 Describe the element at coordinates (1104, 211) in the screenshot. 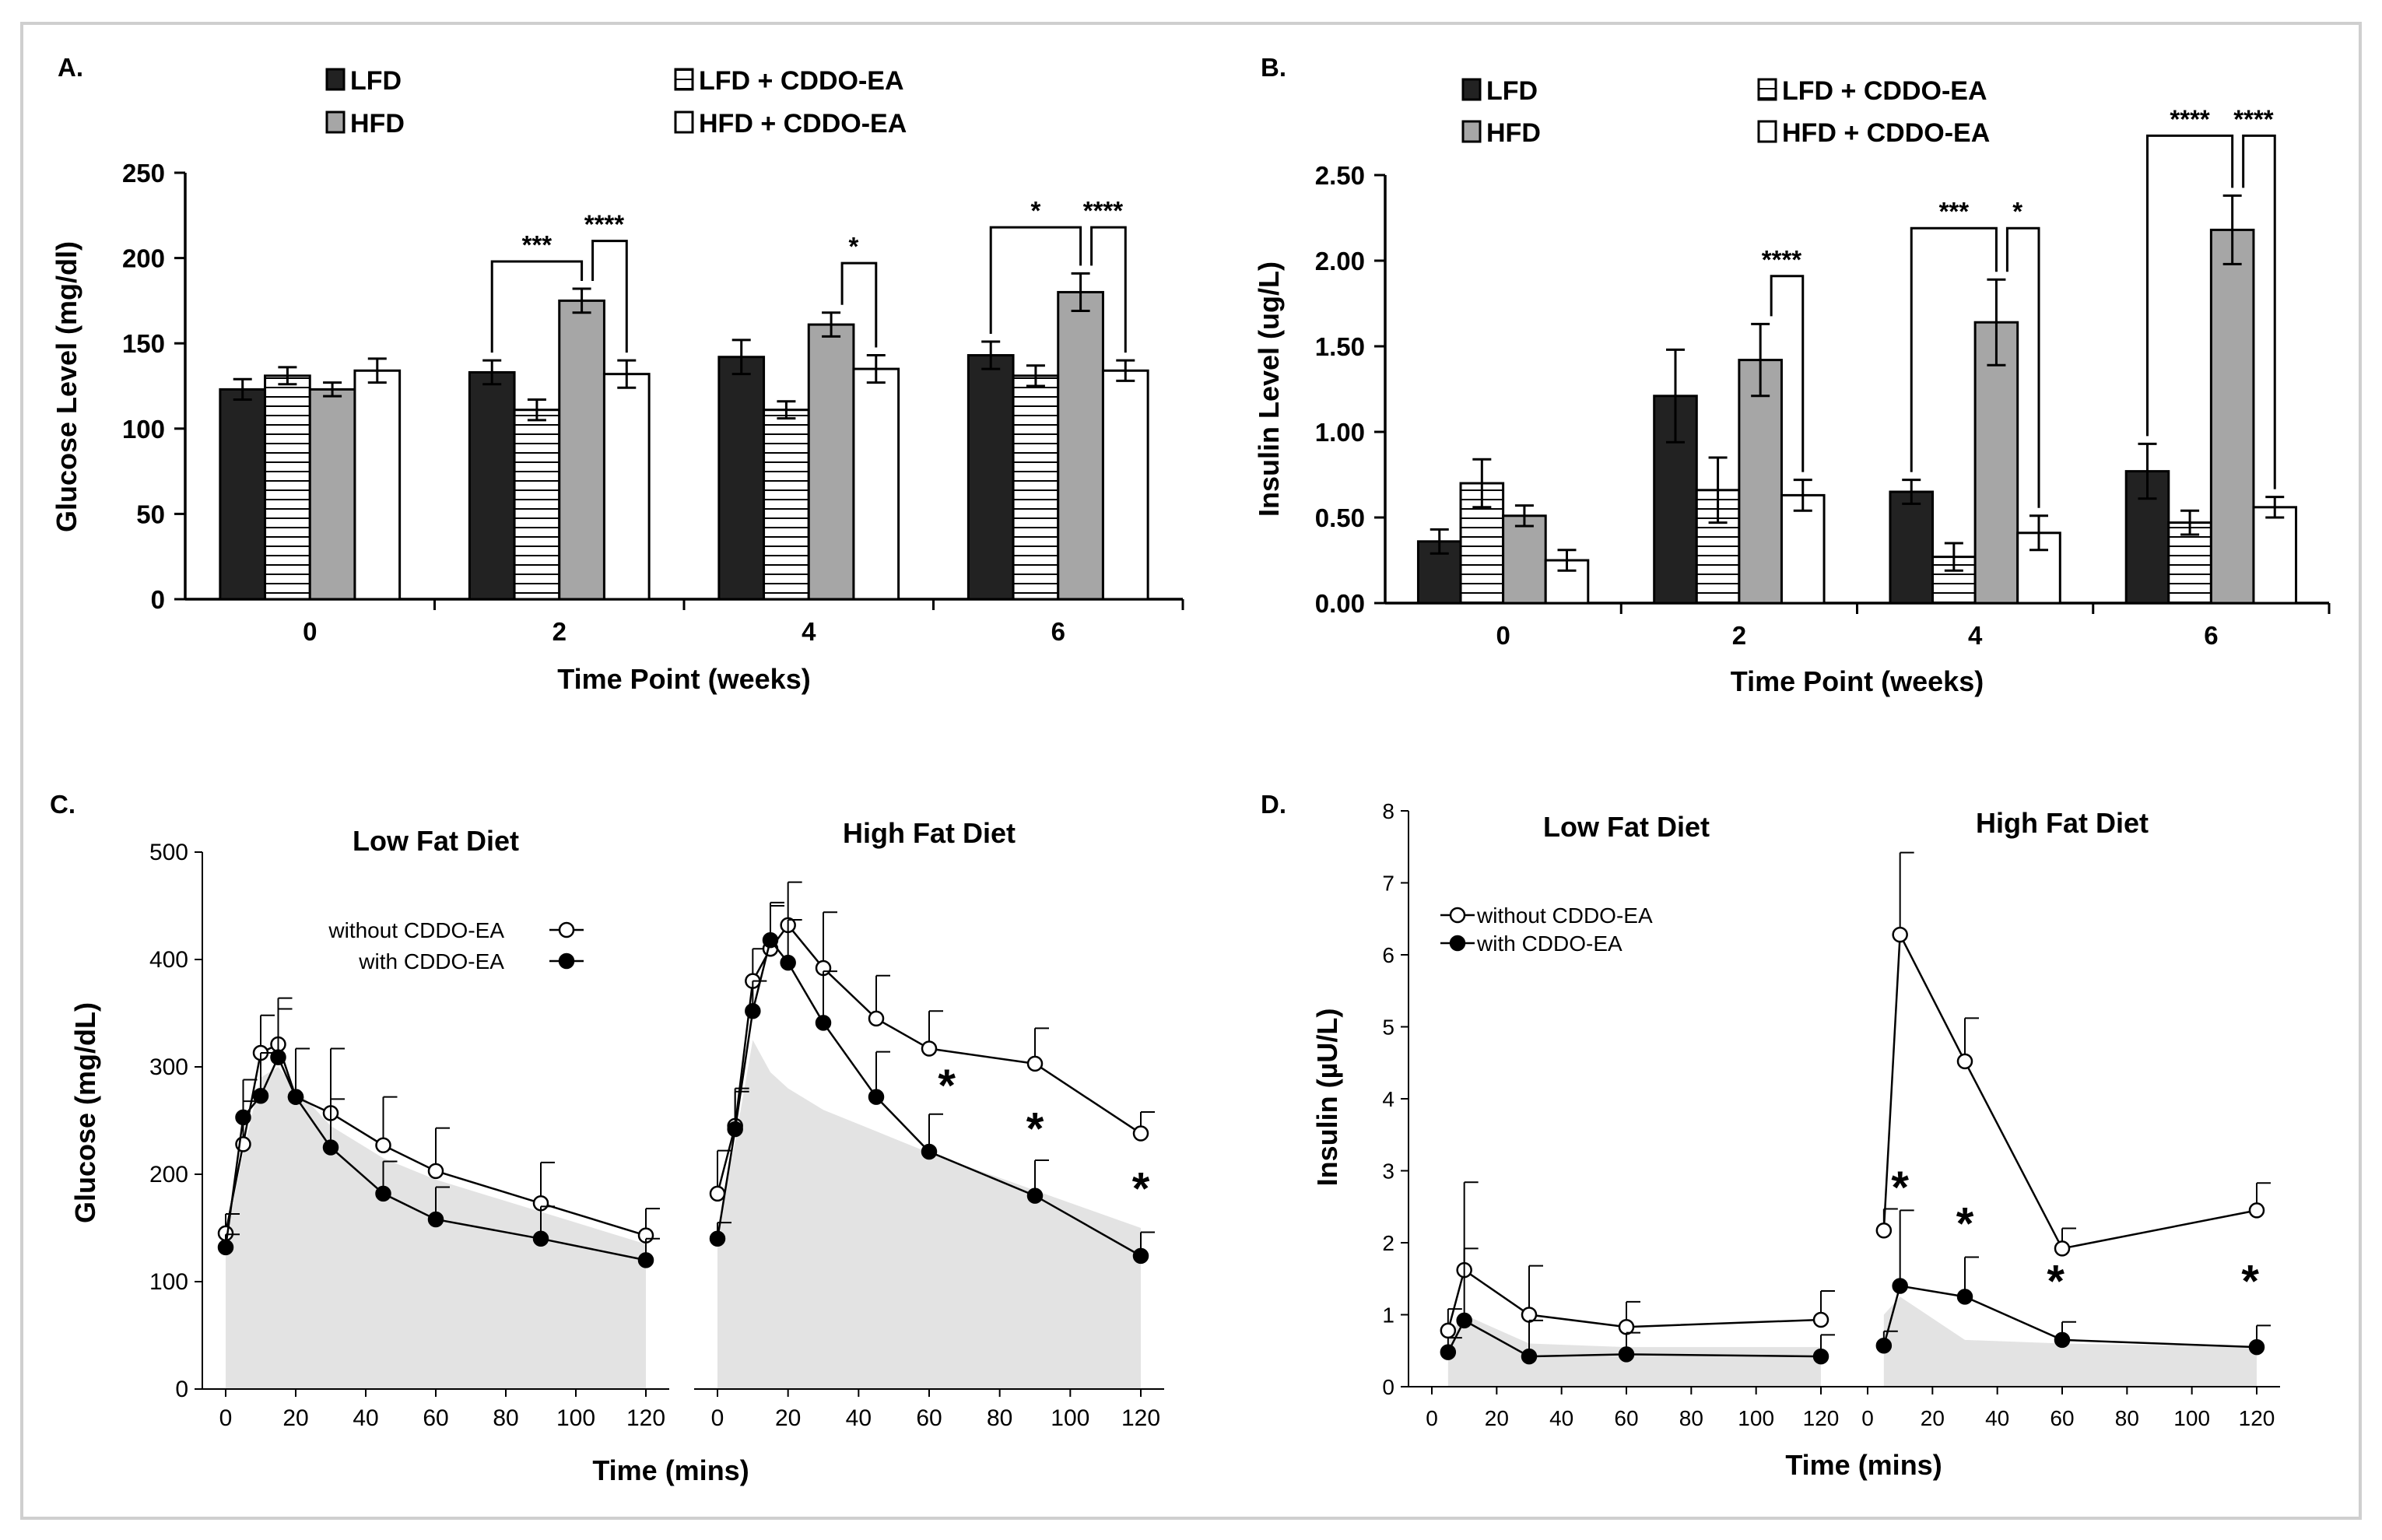

I see `significance-label: ****` at that location.